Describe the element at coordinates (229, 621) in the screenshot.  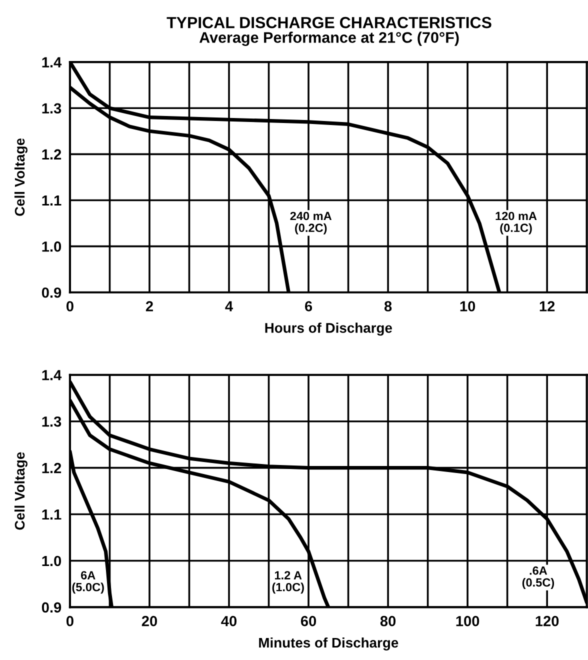
I see `x-tick-label: 40` at that location.